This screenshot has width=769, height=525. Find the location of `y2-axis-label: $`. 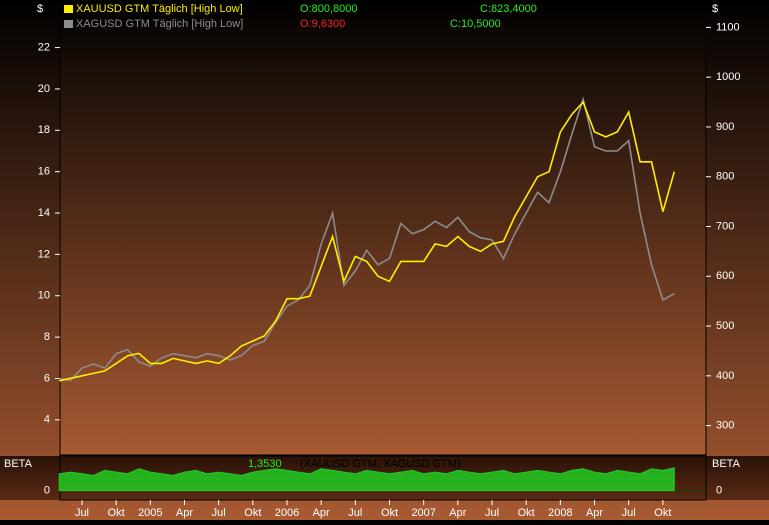

y2-axis-label: $ is located at coordinates (715, 9).